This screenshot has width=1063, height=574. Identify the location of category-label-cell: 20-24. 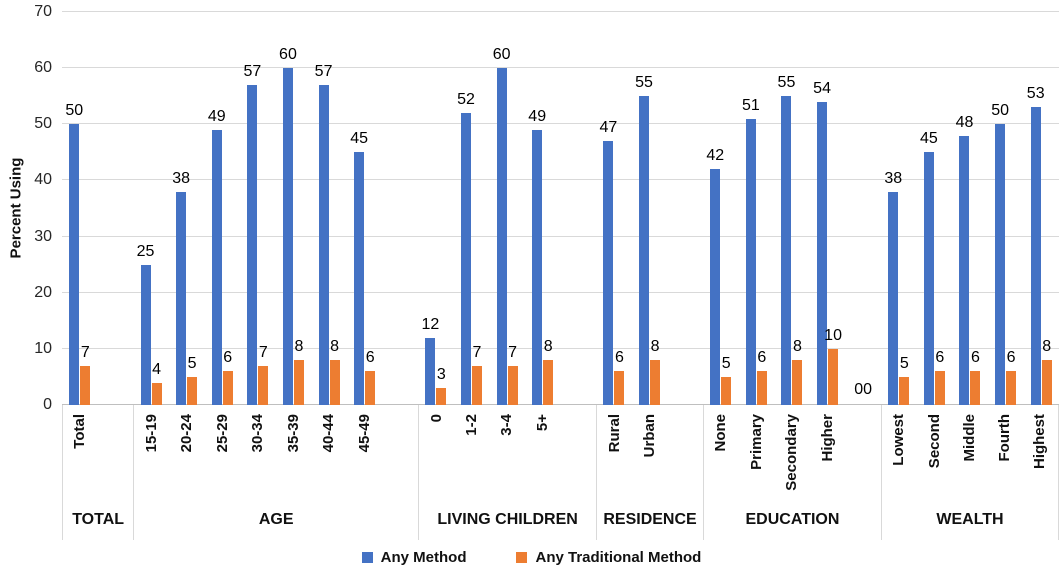
(187, 455).